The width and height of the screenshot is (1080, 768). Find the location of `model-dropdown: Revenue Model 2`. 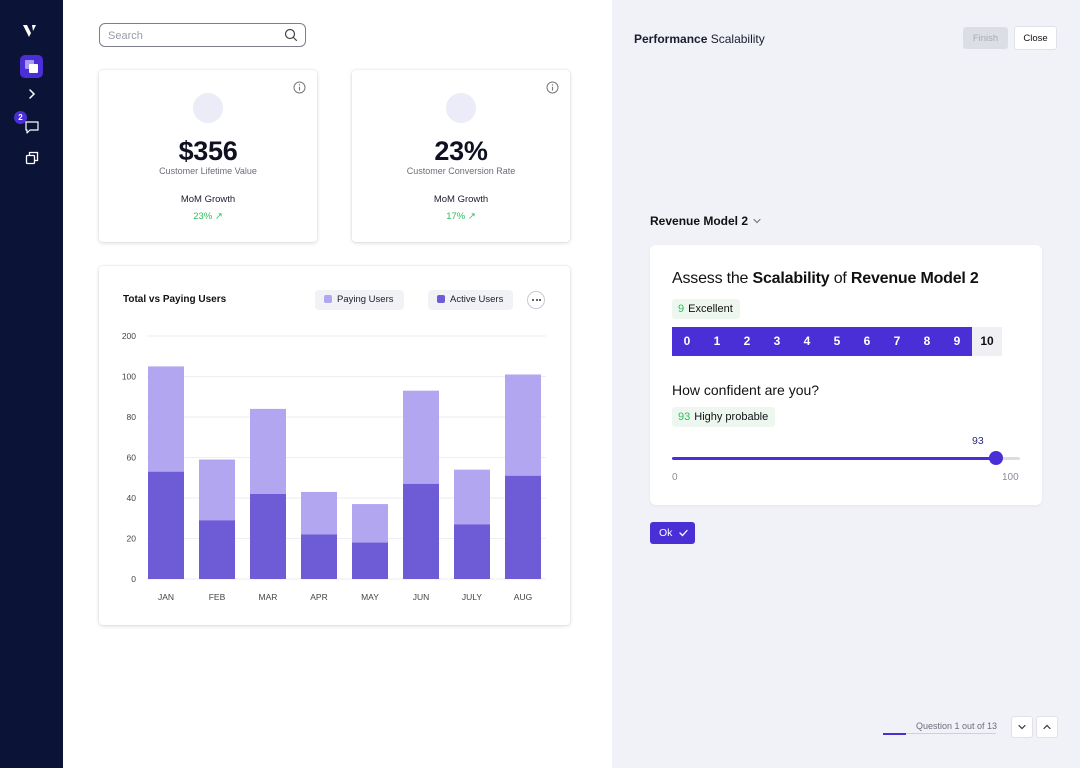

model-dropdown: Revenue Model 2 is located at coordinates (705, 221).